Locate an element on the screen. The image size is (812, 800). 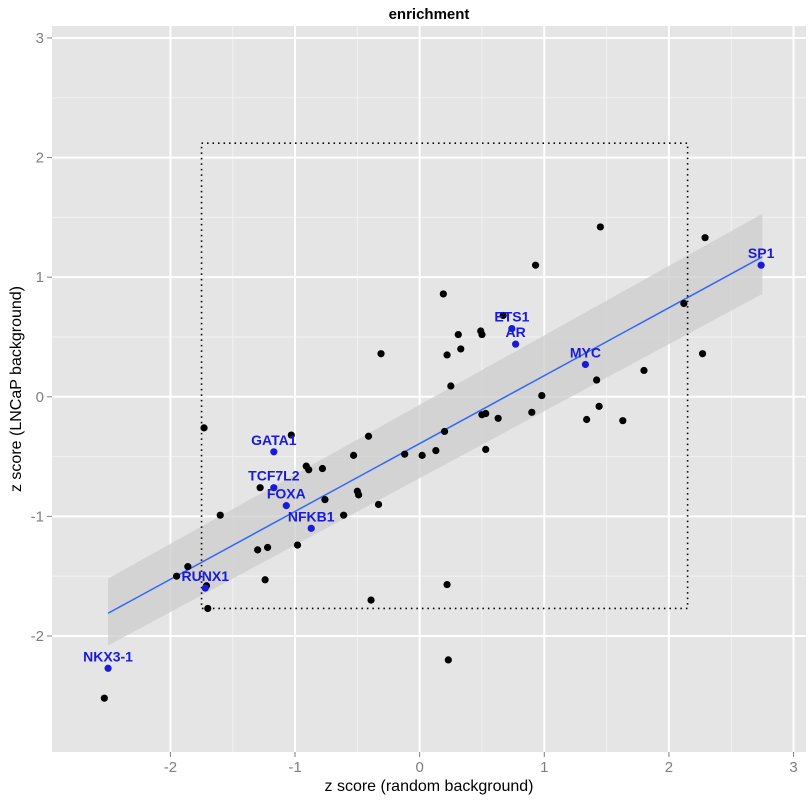
highlight-label: ETS1 is located at coordinates (511, 317).